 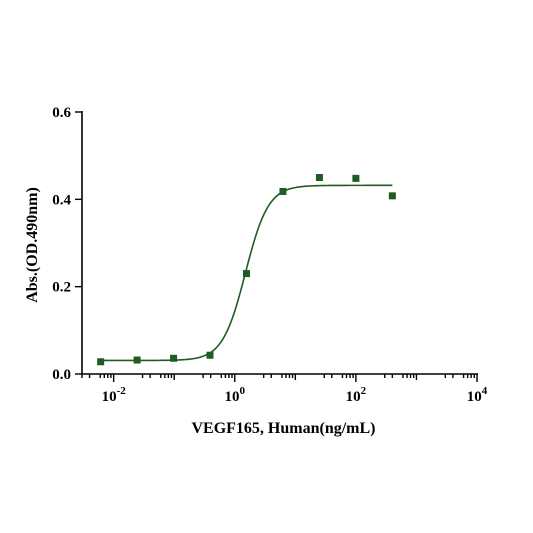 I want to click on y-tick-label-0: 0.0, so click(x=61, y=375).